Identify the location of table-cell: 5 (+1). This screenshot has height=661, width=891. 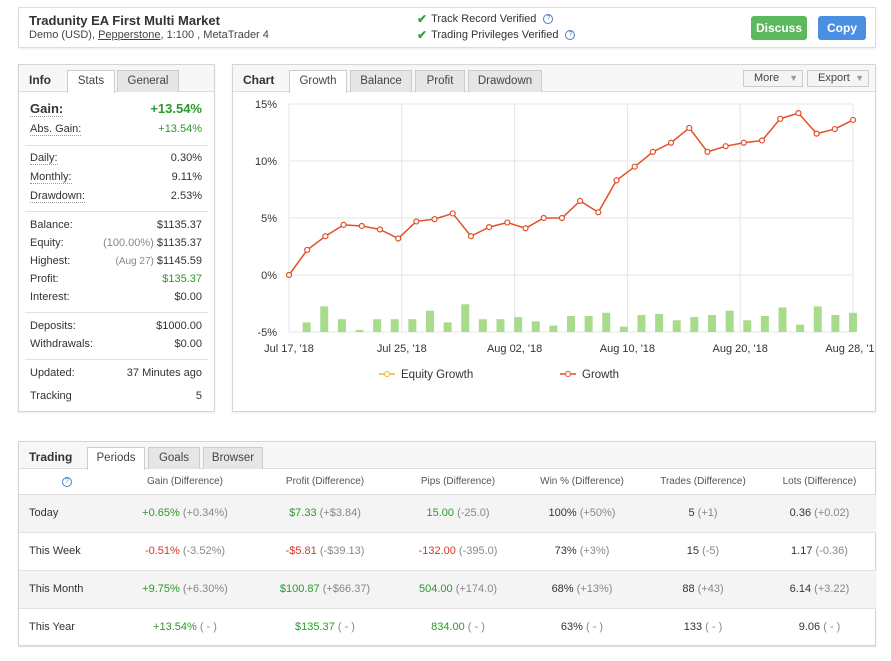
(703, 513).